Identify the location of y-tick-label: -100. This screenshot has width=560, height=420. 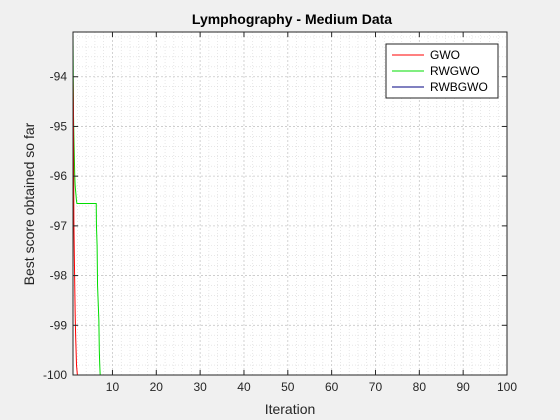
(55, 375).